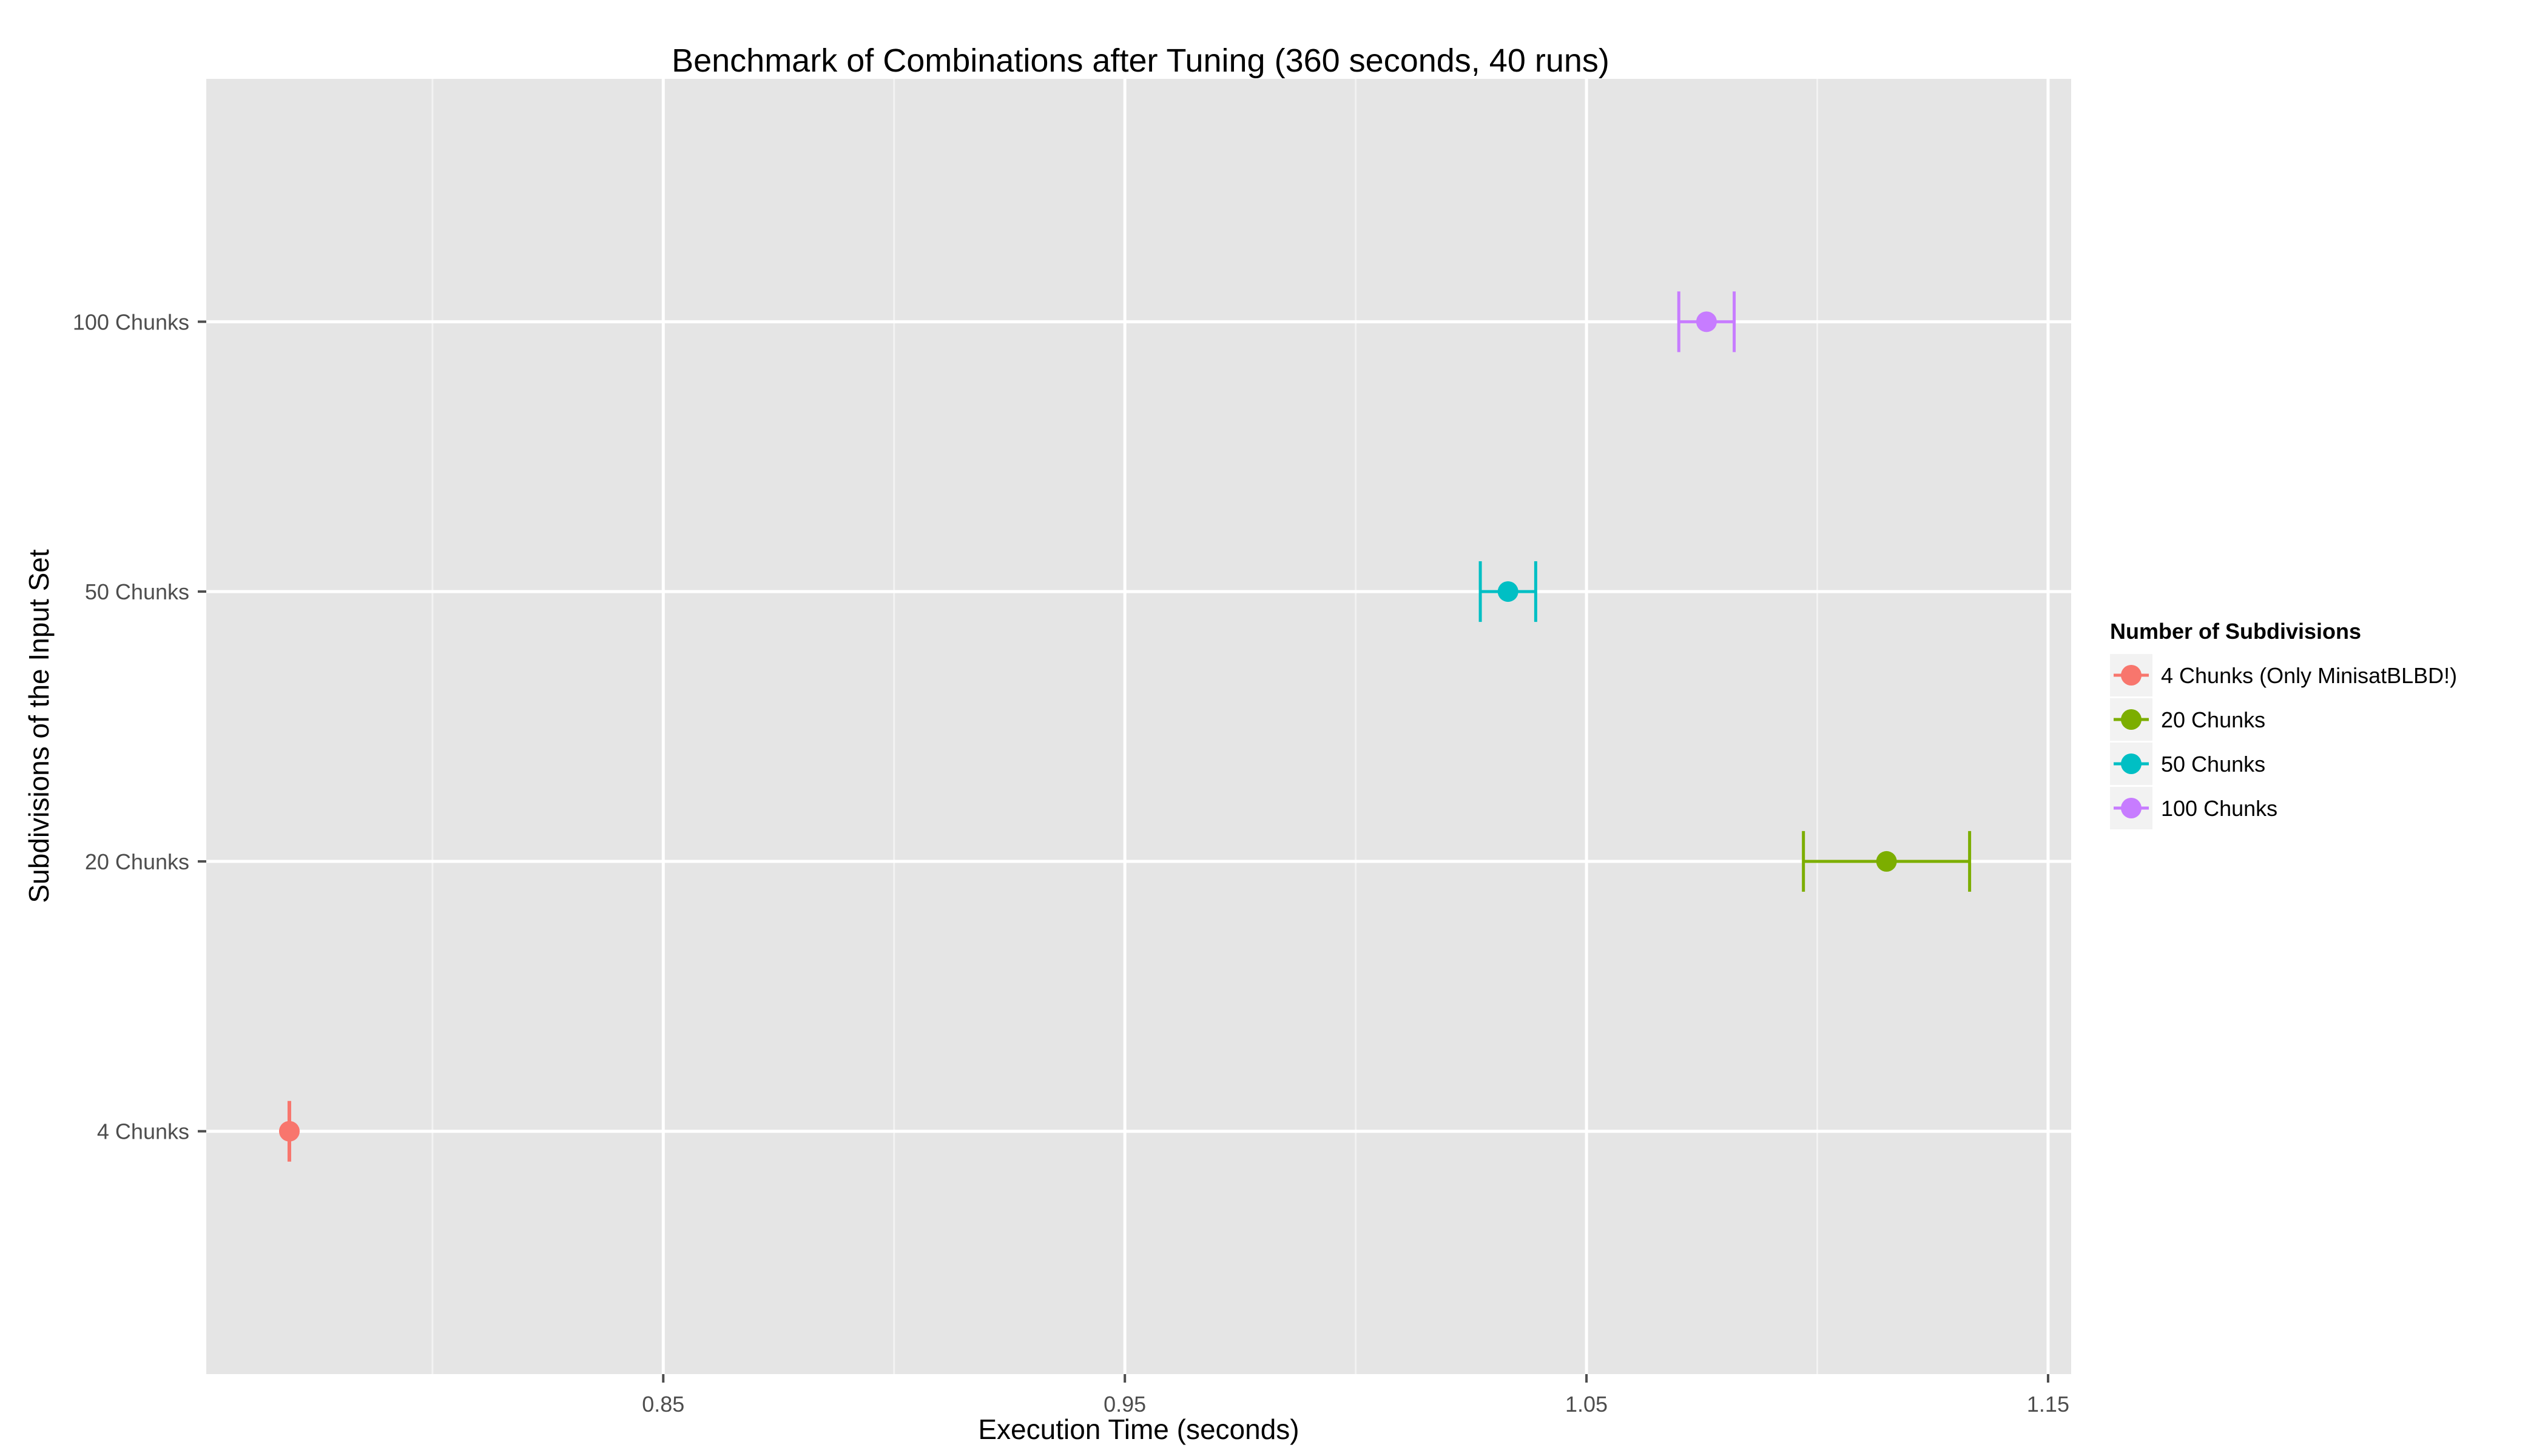 The height and width of the screenshot is (1456, 2548). I want to click on legend-label: 100 Chunks, so click(2219, 808).